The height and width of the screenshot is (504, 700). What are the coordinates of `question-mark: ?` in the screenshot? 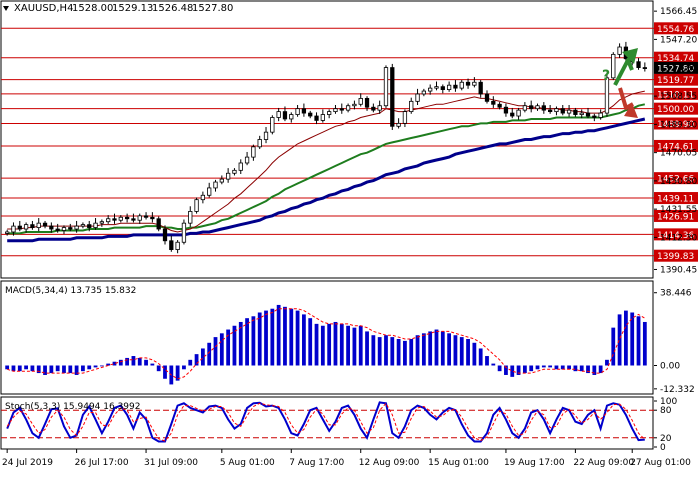 It's located at (606, 76).